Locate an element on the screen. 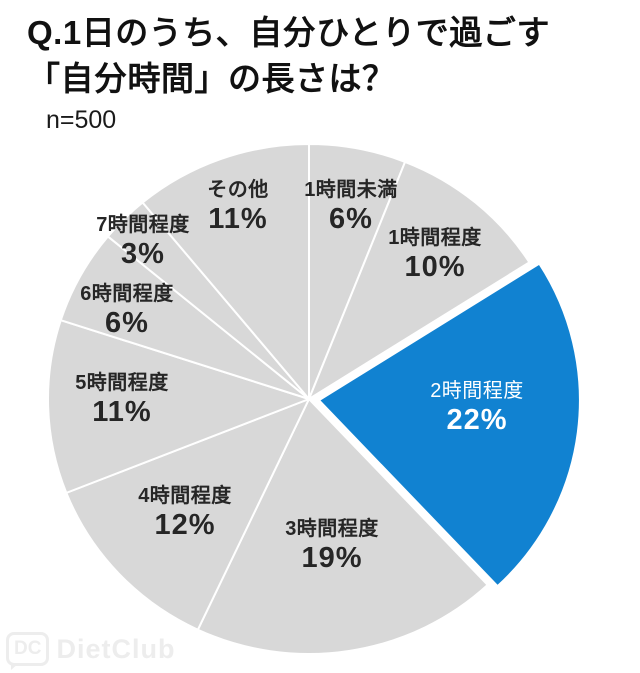  chart-title: Q.1日のうち、自分ひとりで過ごす 「自分時間」の長さは？ is located at coordinates (288, 56).